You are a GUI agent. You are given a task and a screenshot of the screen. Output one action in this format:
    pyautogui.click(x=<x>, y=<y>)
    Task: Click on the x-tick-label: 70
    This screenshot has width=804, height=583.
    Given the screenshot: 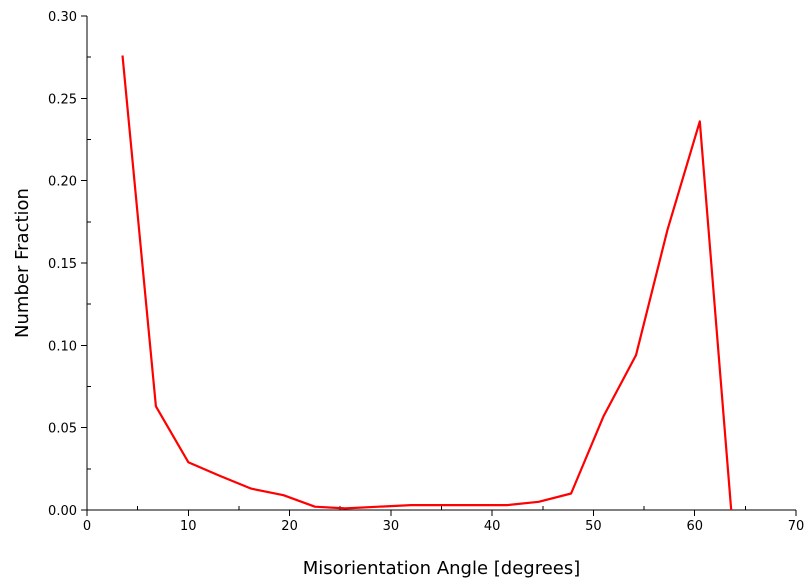 What is the action you would take?
    pyautogui.click(x=796, y=526)
    